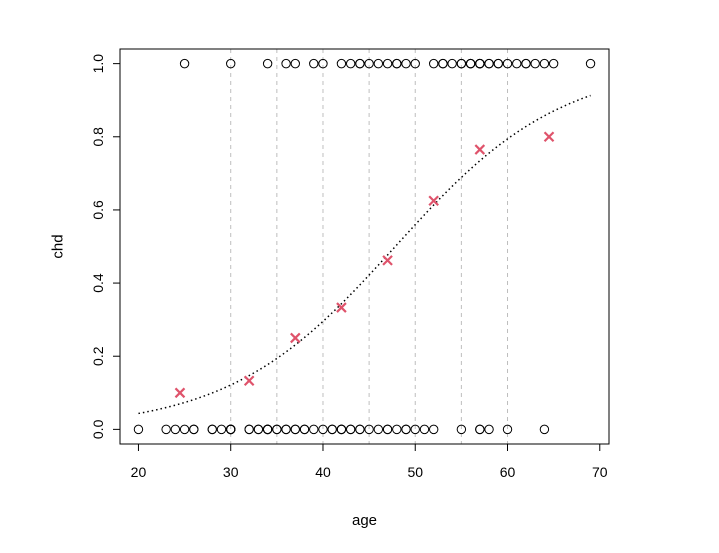 This screenshot has height=553, width=719. Describe the element at coordinates (364, 520) in the screenshot. I see `x-axis-title: age` at that location.